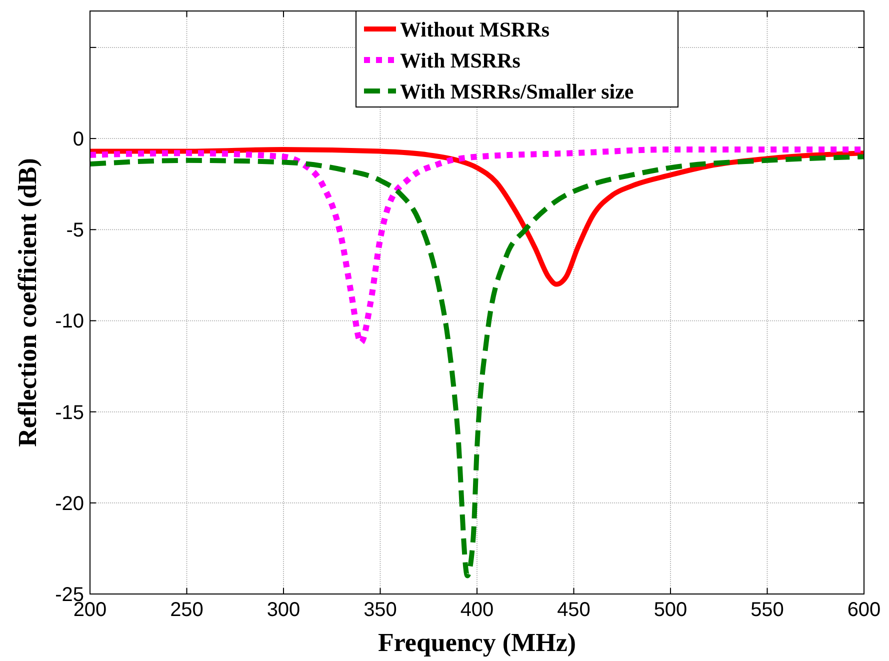 The height and width of the screenshot is (661, 889). What do you see at coordinates (69, 503) in the screenshot?
I see `y-tick-label: -20` at bounding box center [69, 503].